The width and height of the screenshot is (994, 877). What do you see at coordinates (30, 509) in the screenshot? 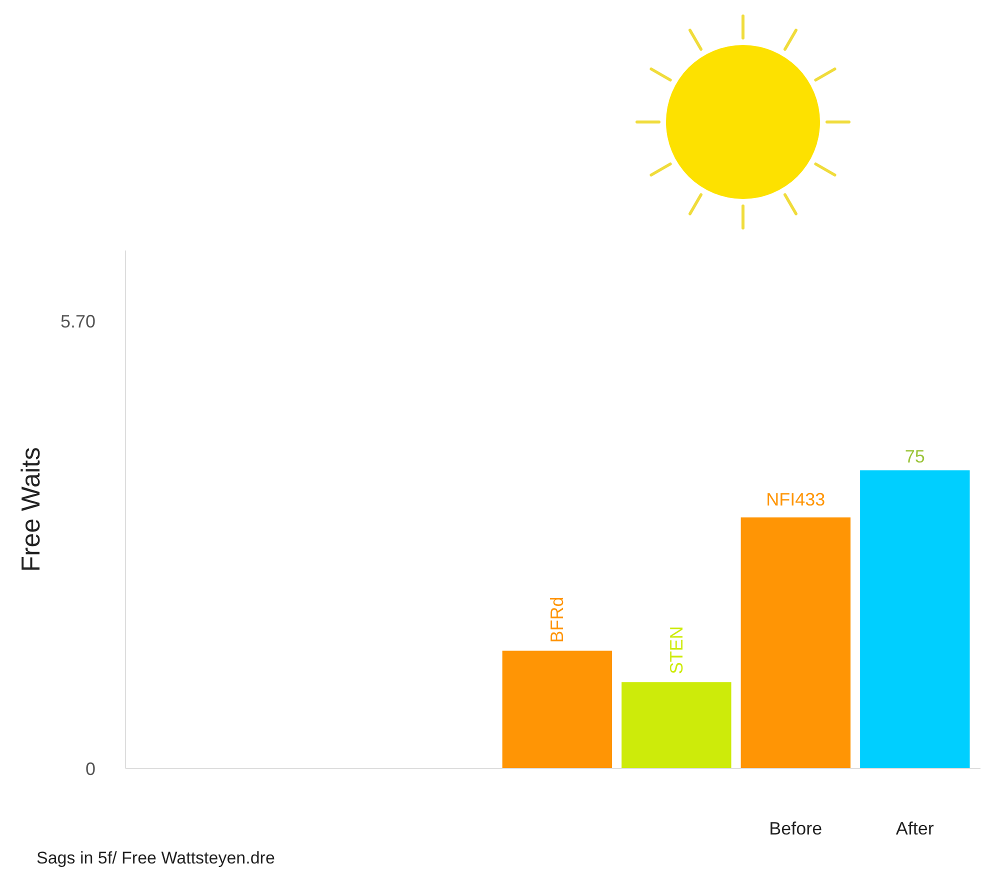
I see `y-axis-title: Free Waits` at bounding box center [30, 509].